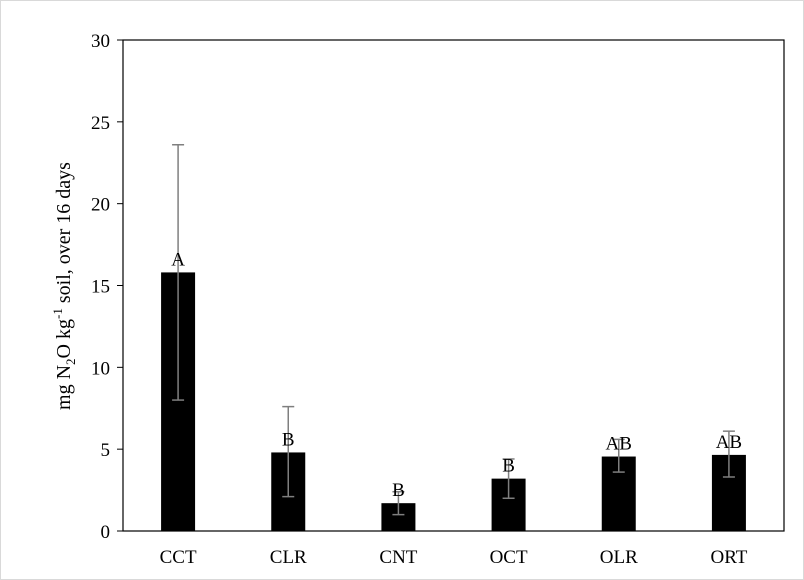 The height and width of the screenshot is (580, 804). What do you see at coordinates (288, 557) in the screenshot?
I see `x-tick-label-clr: CLR` at bounding box center [288, 557].